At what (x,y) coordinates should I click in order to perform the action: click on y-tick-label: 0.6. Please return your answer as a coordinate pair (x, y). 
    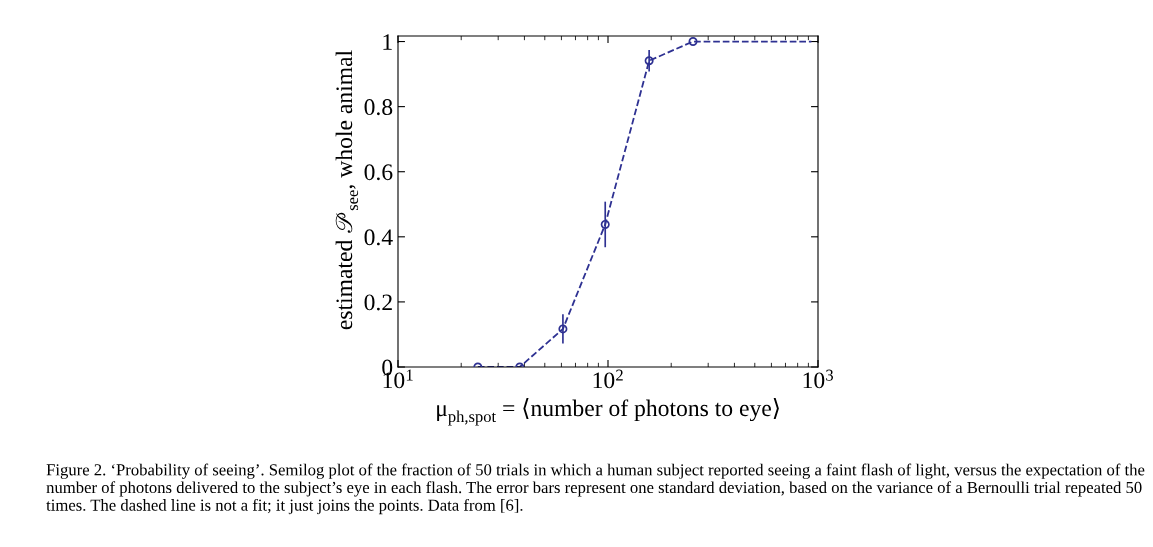
    Looking at the image, I should click on (378, 172).